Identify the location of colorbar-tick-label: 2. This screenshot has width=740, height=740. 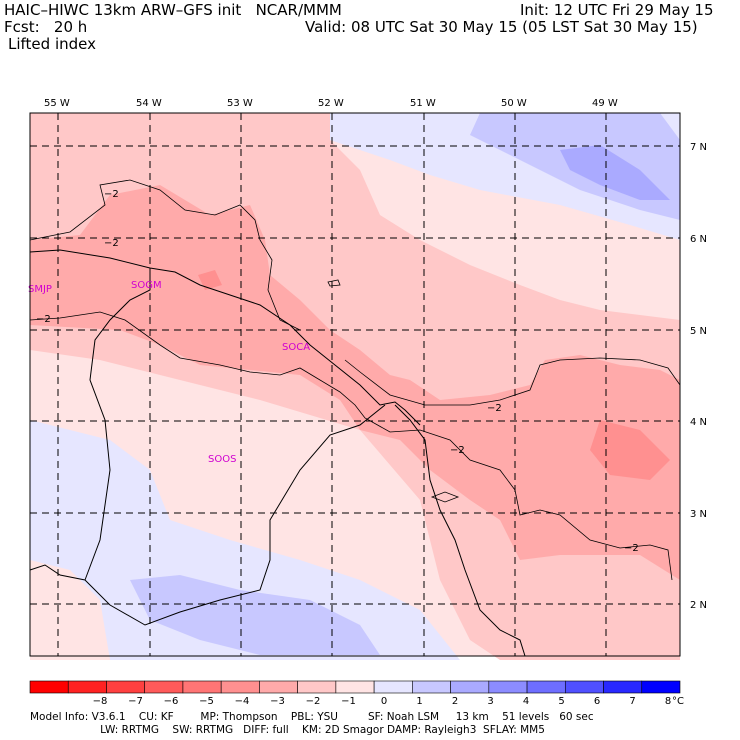
(455, 701).